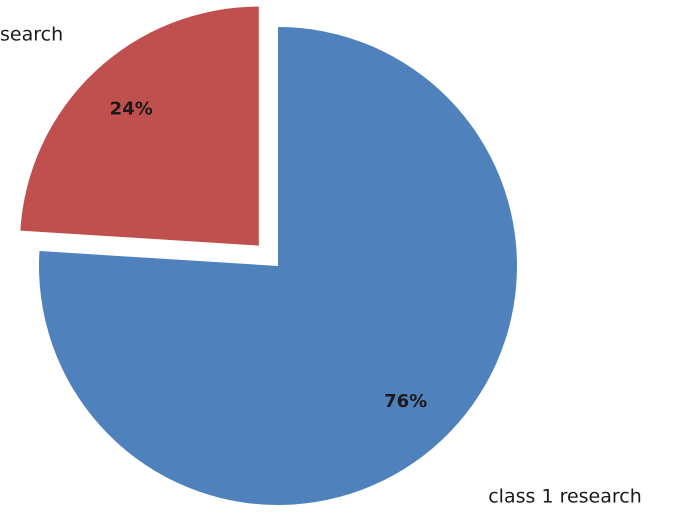  Describe the element at coordinates (405, 401) in the screenshot. I see `value-label: 76%` at that location.